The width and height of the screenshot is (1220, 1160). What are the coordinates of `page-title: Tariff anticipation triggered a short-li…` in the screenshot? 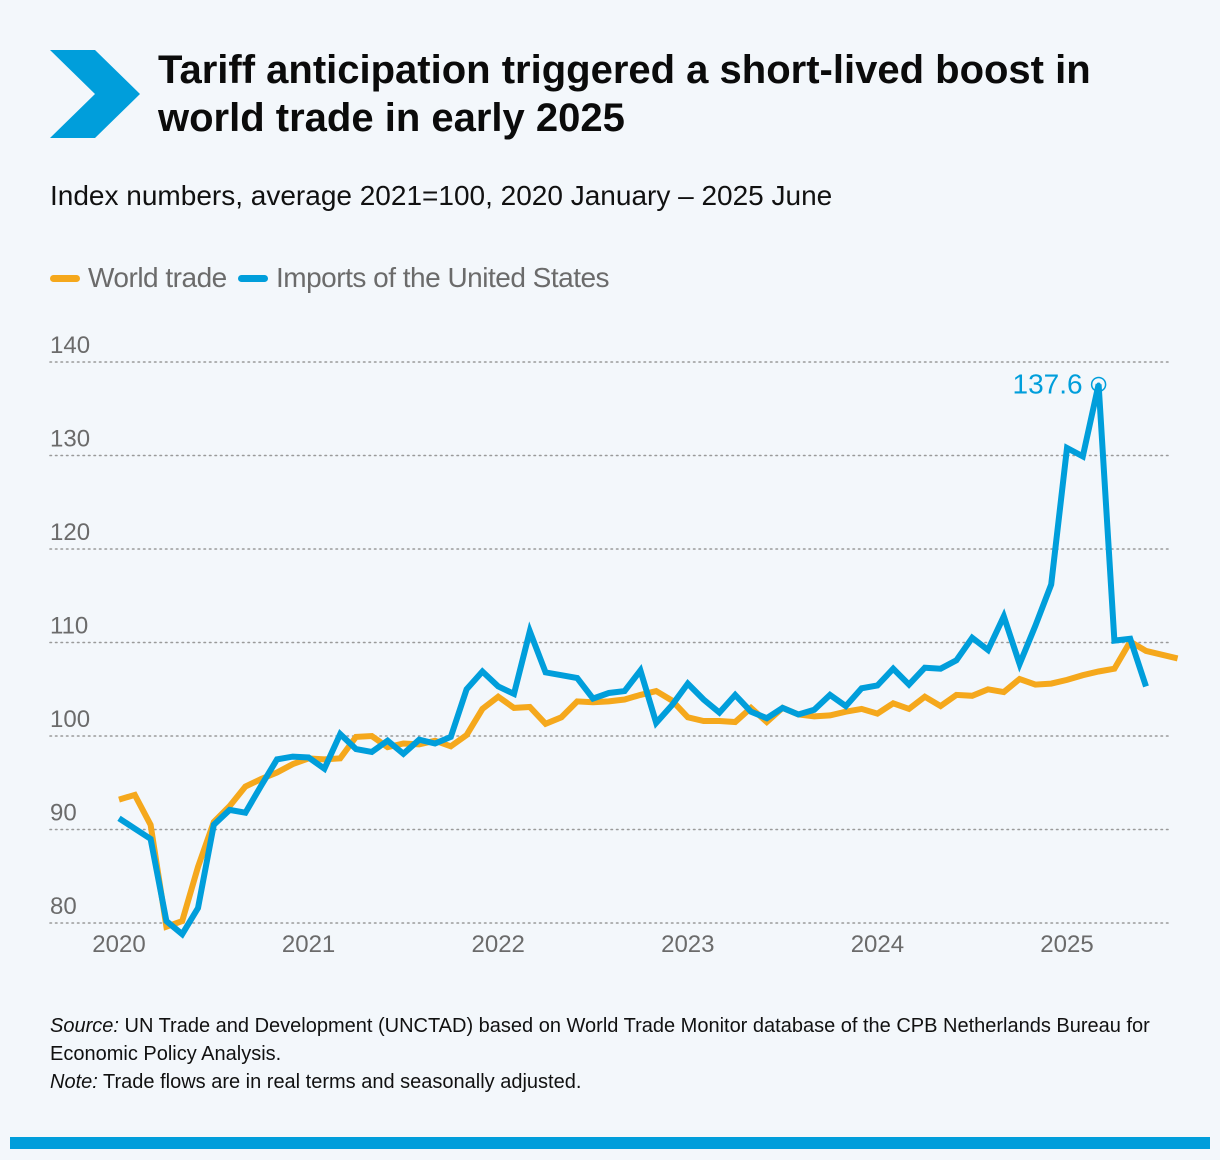 It's located at (624, 94).